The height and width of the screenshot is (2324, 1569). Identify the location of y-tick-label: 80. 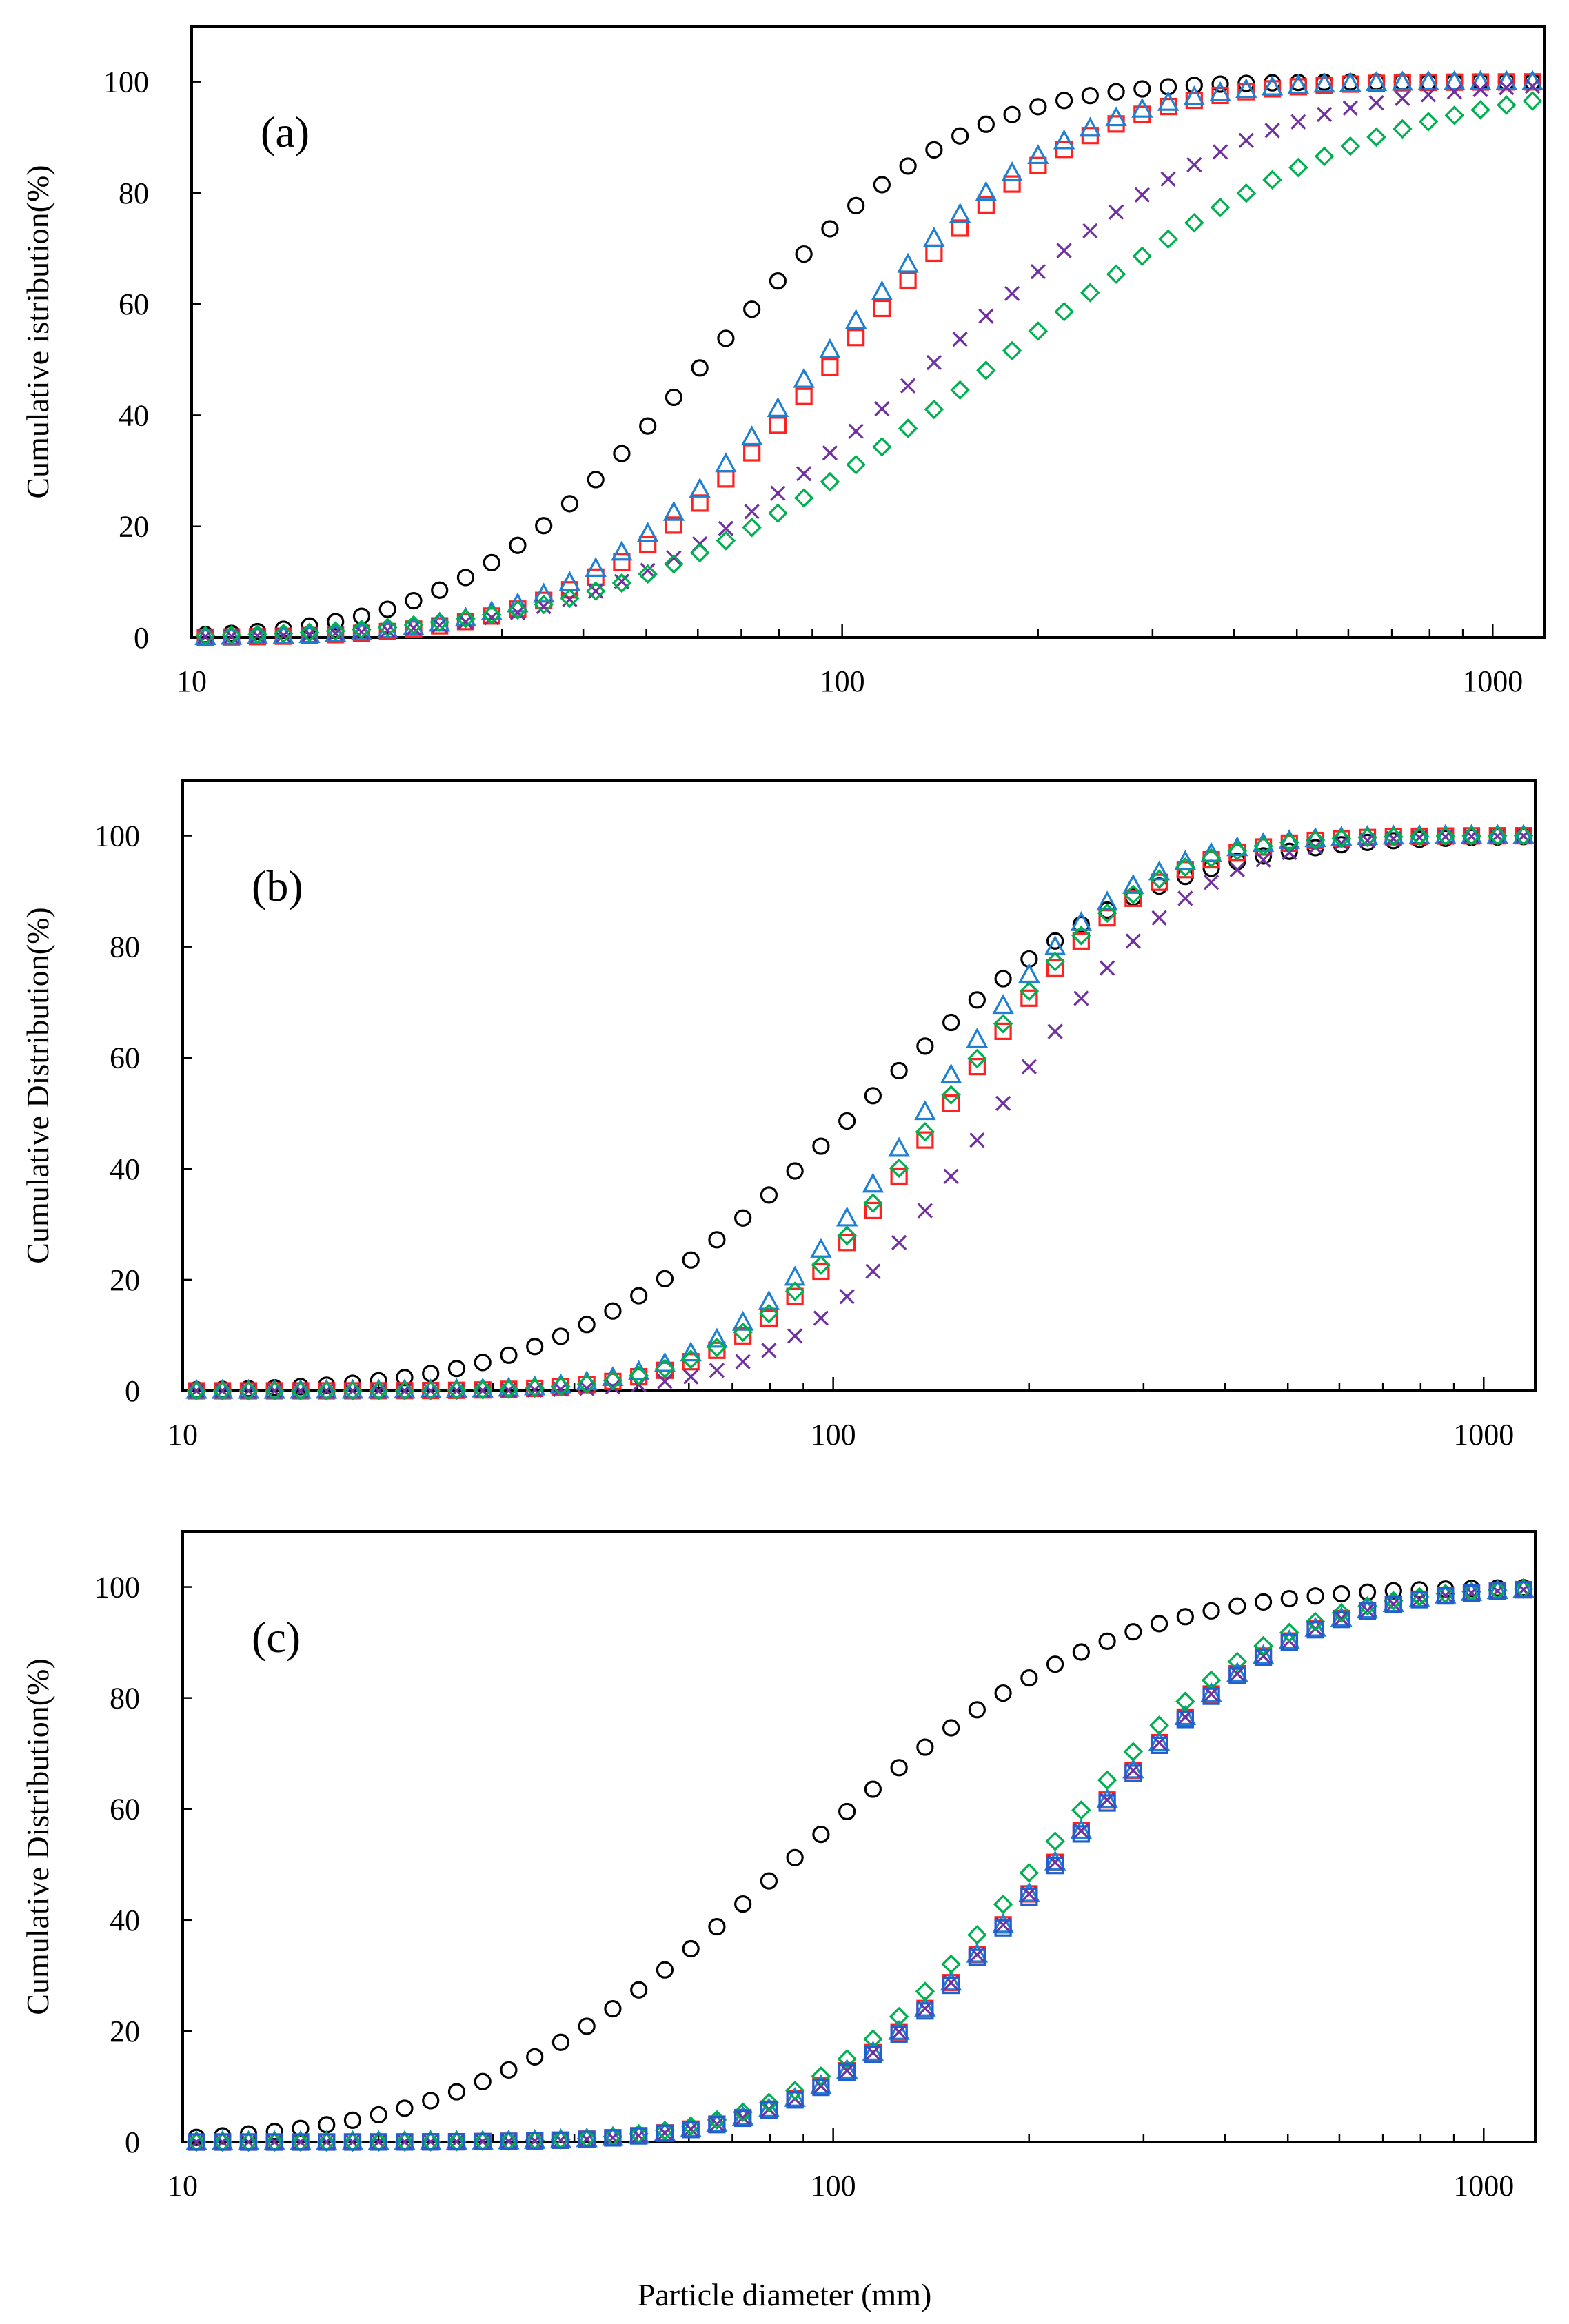
(134, 193).